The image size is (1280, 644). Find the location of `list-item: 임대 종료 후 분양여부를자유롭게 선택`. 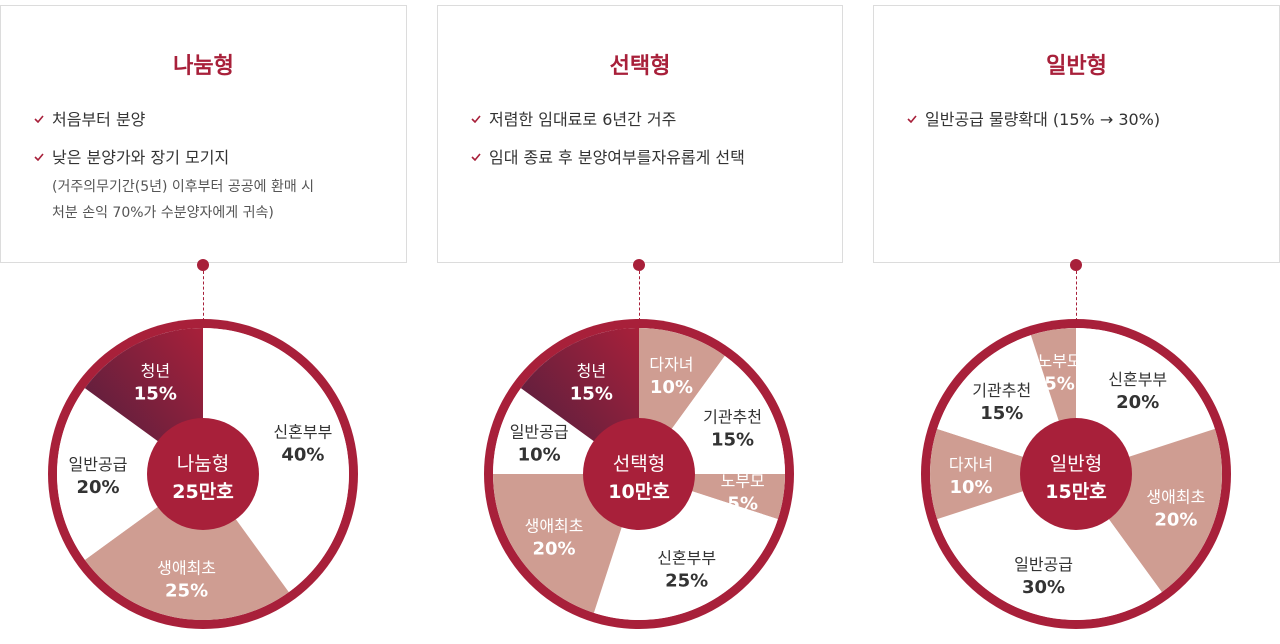

list-item: 임대 종료 후 분양여부를자유롭게 선택 is located at coordinates (608, 158).